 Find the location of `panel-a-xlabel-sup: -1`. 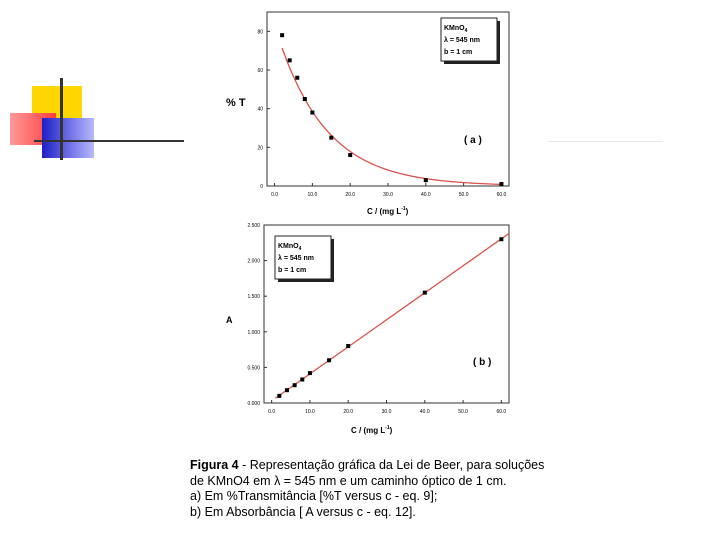

panel-a-xlabel-sup: -1 is located at coordinates (403, 209).